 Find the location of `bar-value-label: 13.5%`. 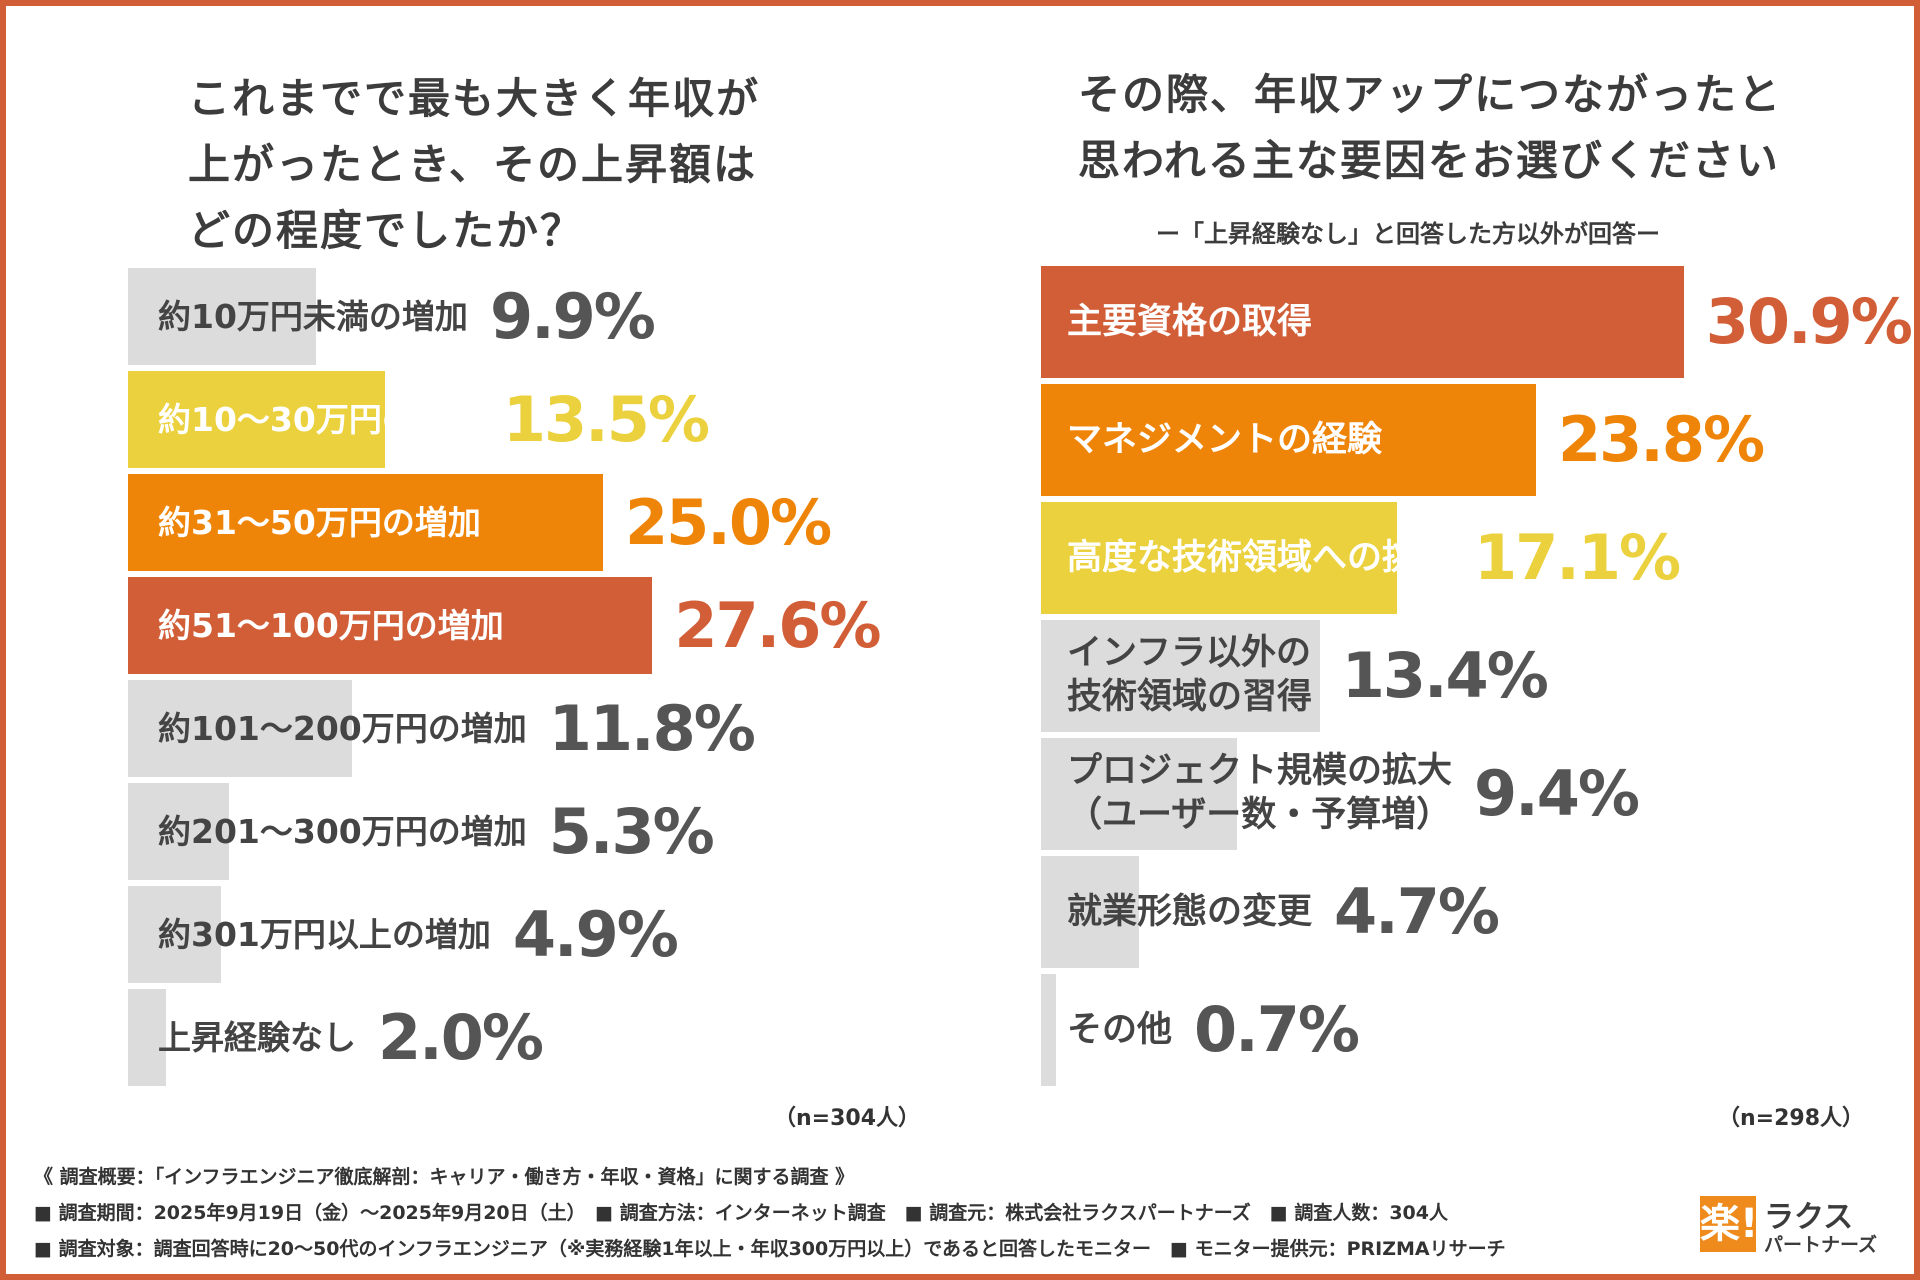

bar-value-label: 13.5% is located at coordinates (606, 419).